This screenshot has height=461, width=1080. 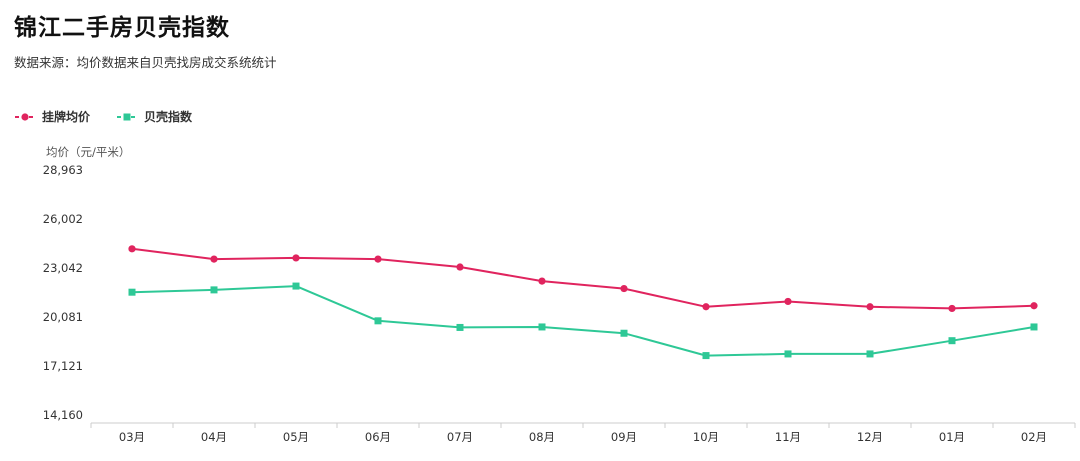 I want to click on x-tick-label: 01月, so click(x=952, y=437).